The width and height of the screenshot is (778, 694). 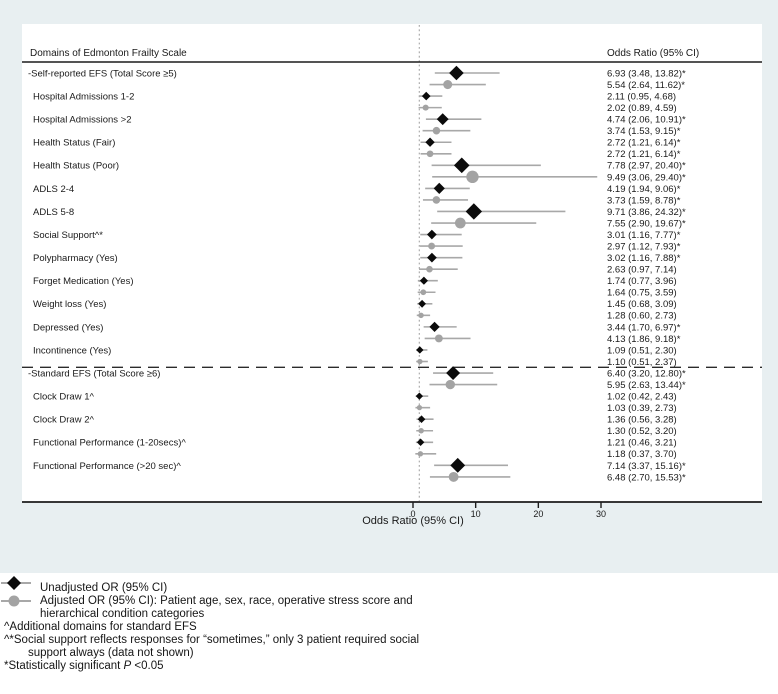 I want to click on or-value: 1.74 (0.77, 3.96), so click(x=642, y=281).